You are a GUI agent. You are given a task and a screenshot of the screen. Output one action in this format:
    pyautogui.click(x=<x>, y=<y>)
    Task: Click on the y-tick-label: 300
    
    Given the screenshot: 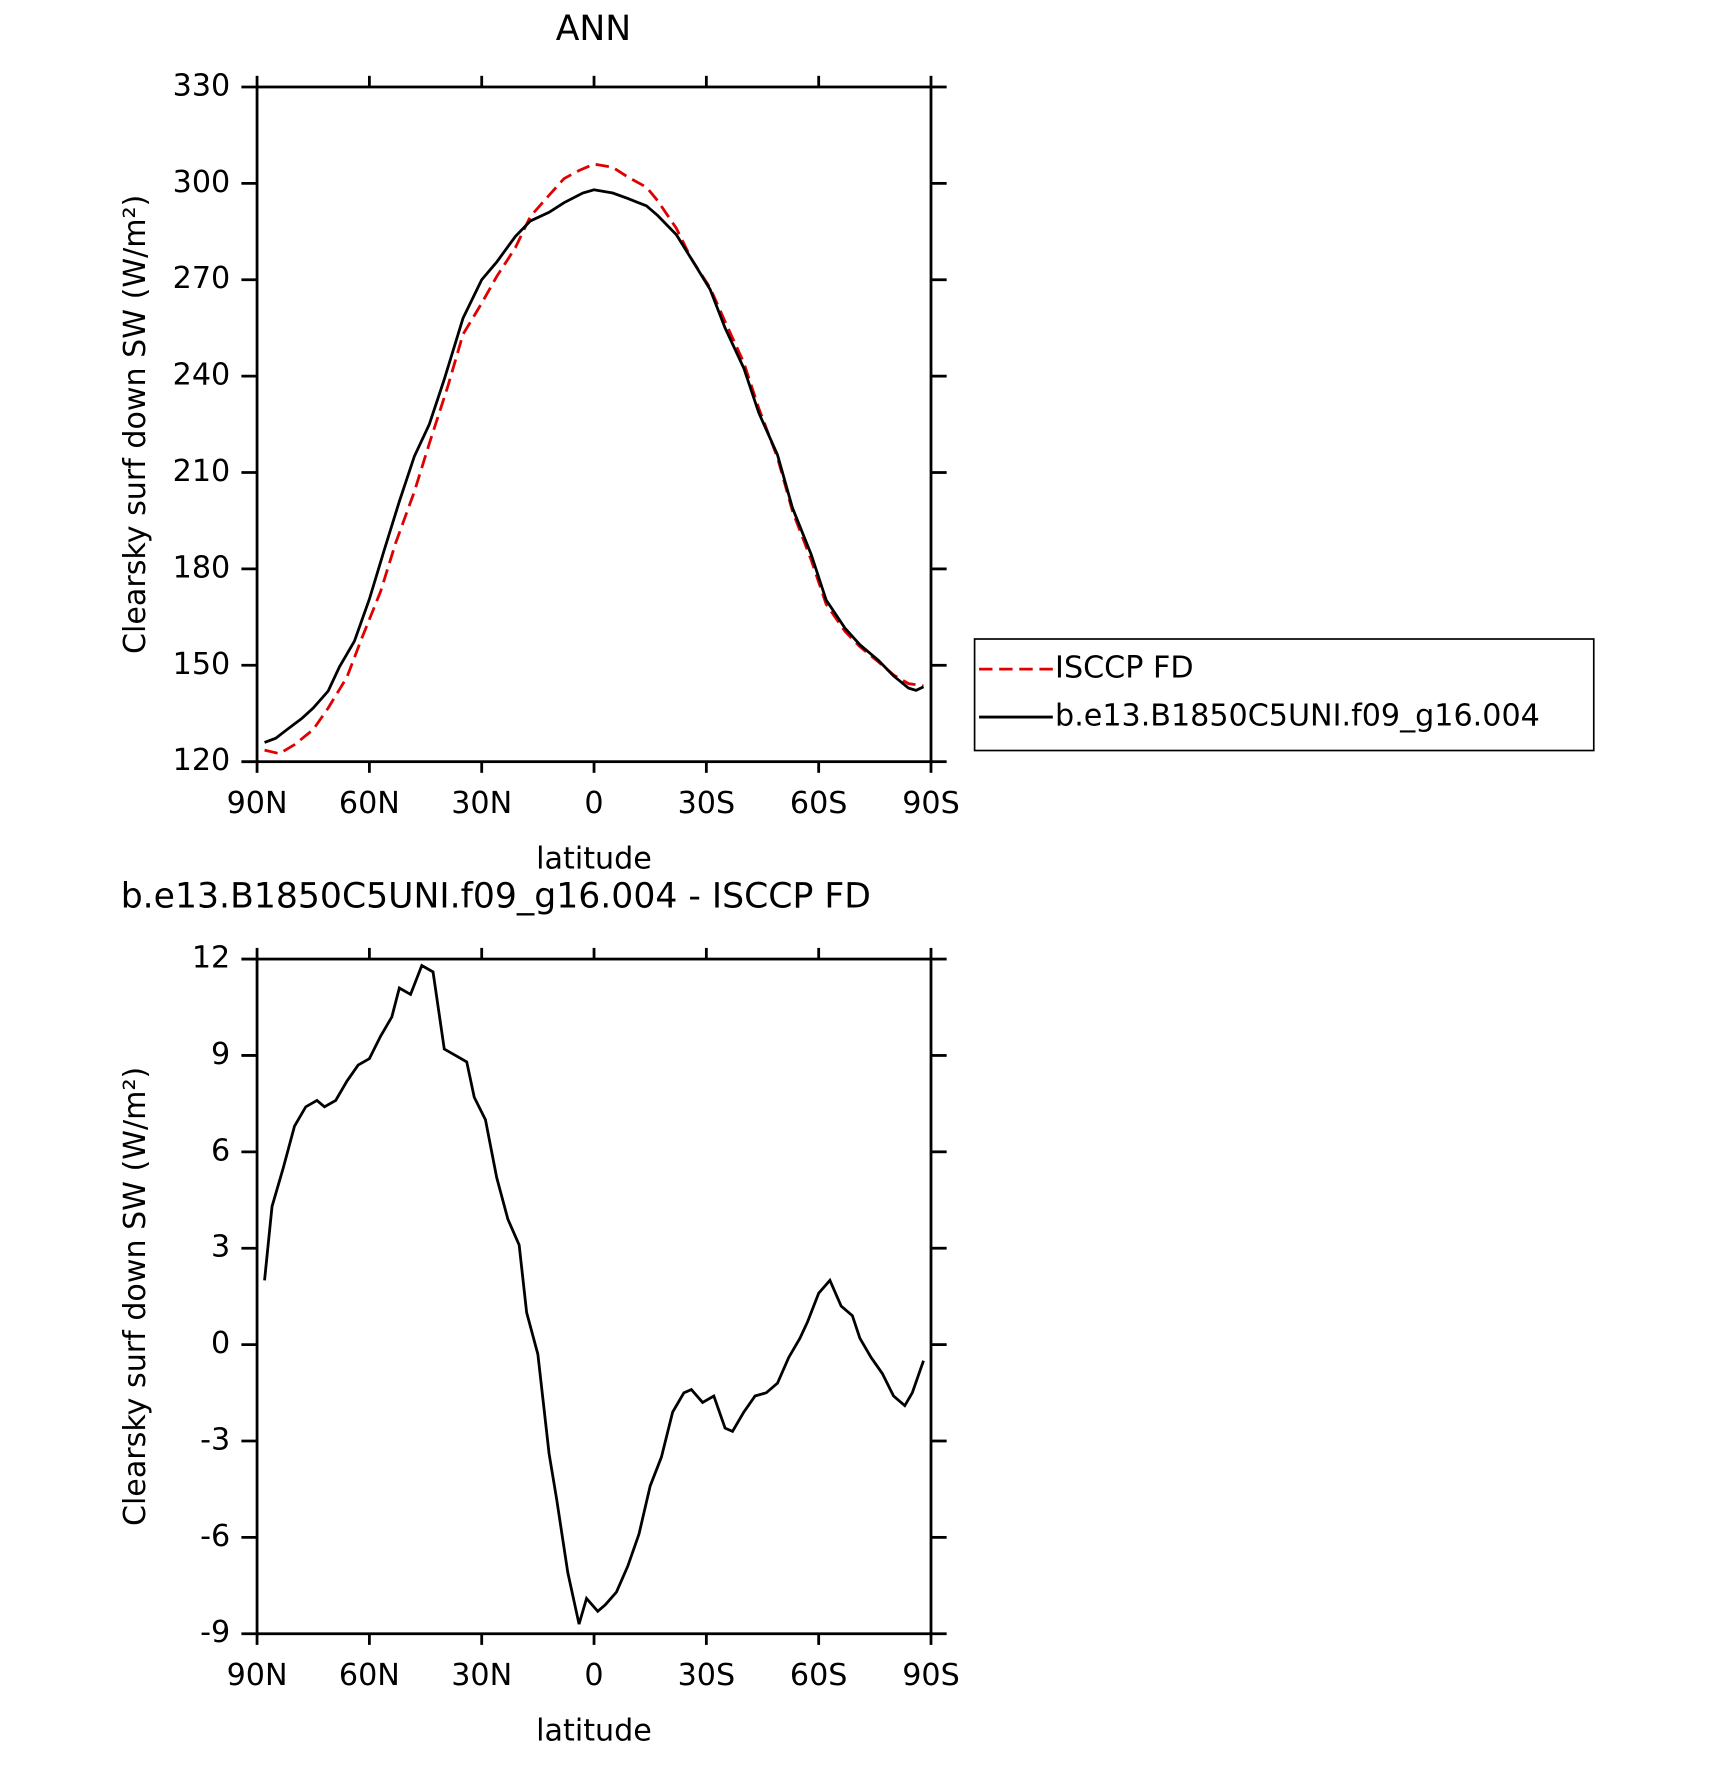 What is the action you would take?
    pyautogui.click(x=202, y=182)
    